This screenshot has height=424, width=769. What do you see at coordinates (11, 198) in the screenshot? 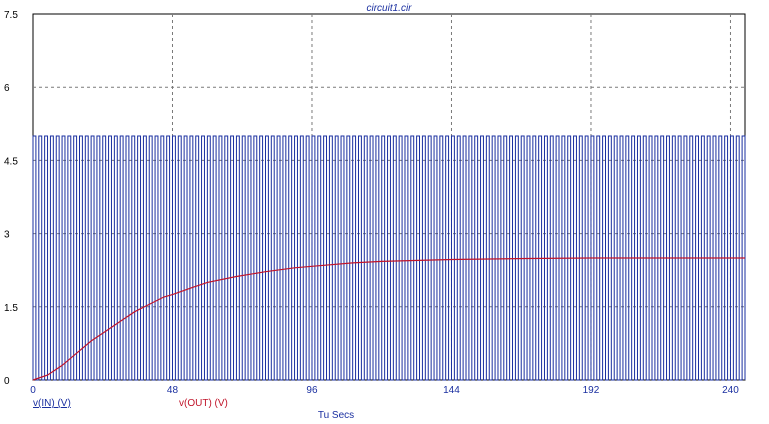
I see `y-axis-ticks: 0 1.5 3 4.5 6 7.5` at bounding box center [11, 198].